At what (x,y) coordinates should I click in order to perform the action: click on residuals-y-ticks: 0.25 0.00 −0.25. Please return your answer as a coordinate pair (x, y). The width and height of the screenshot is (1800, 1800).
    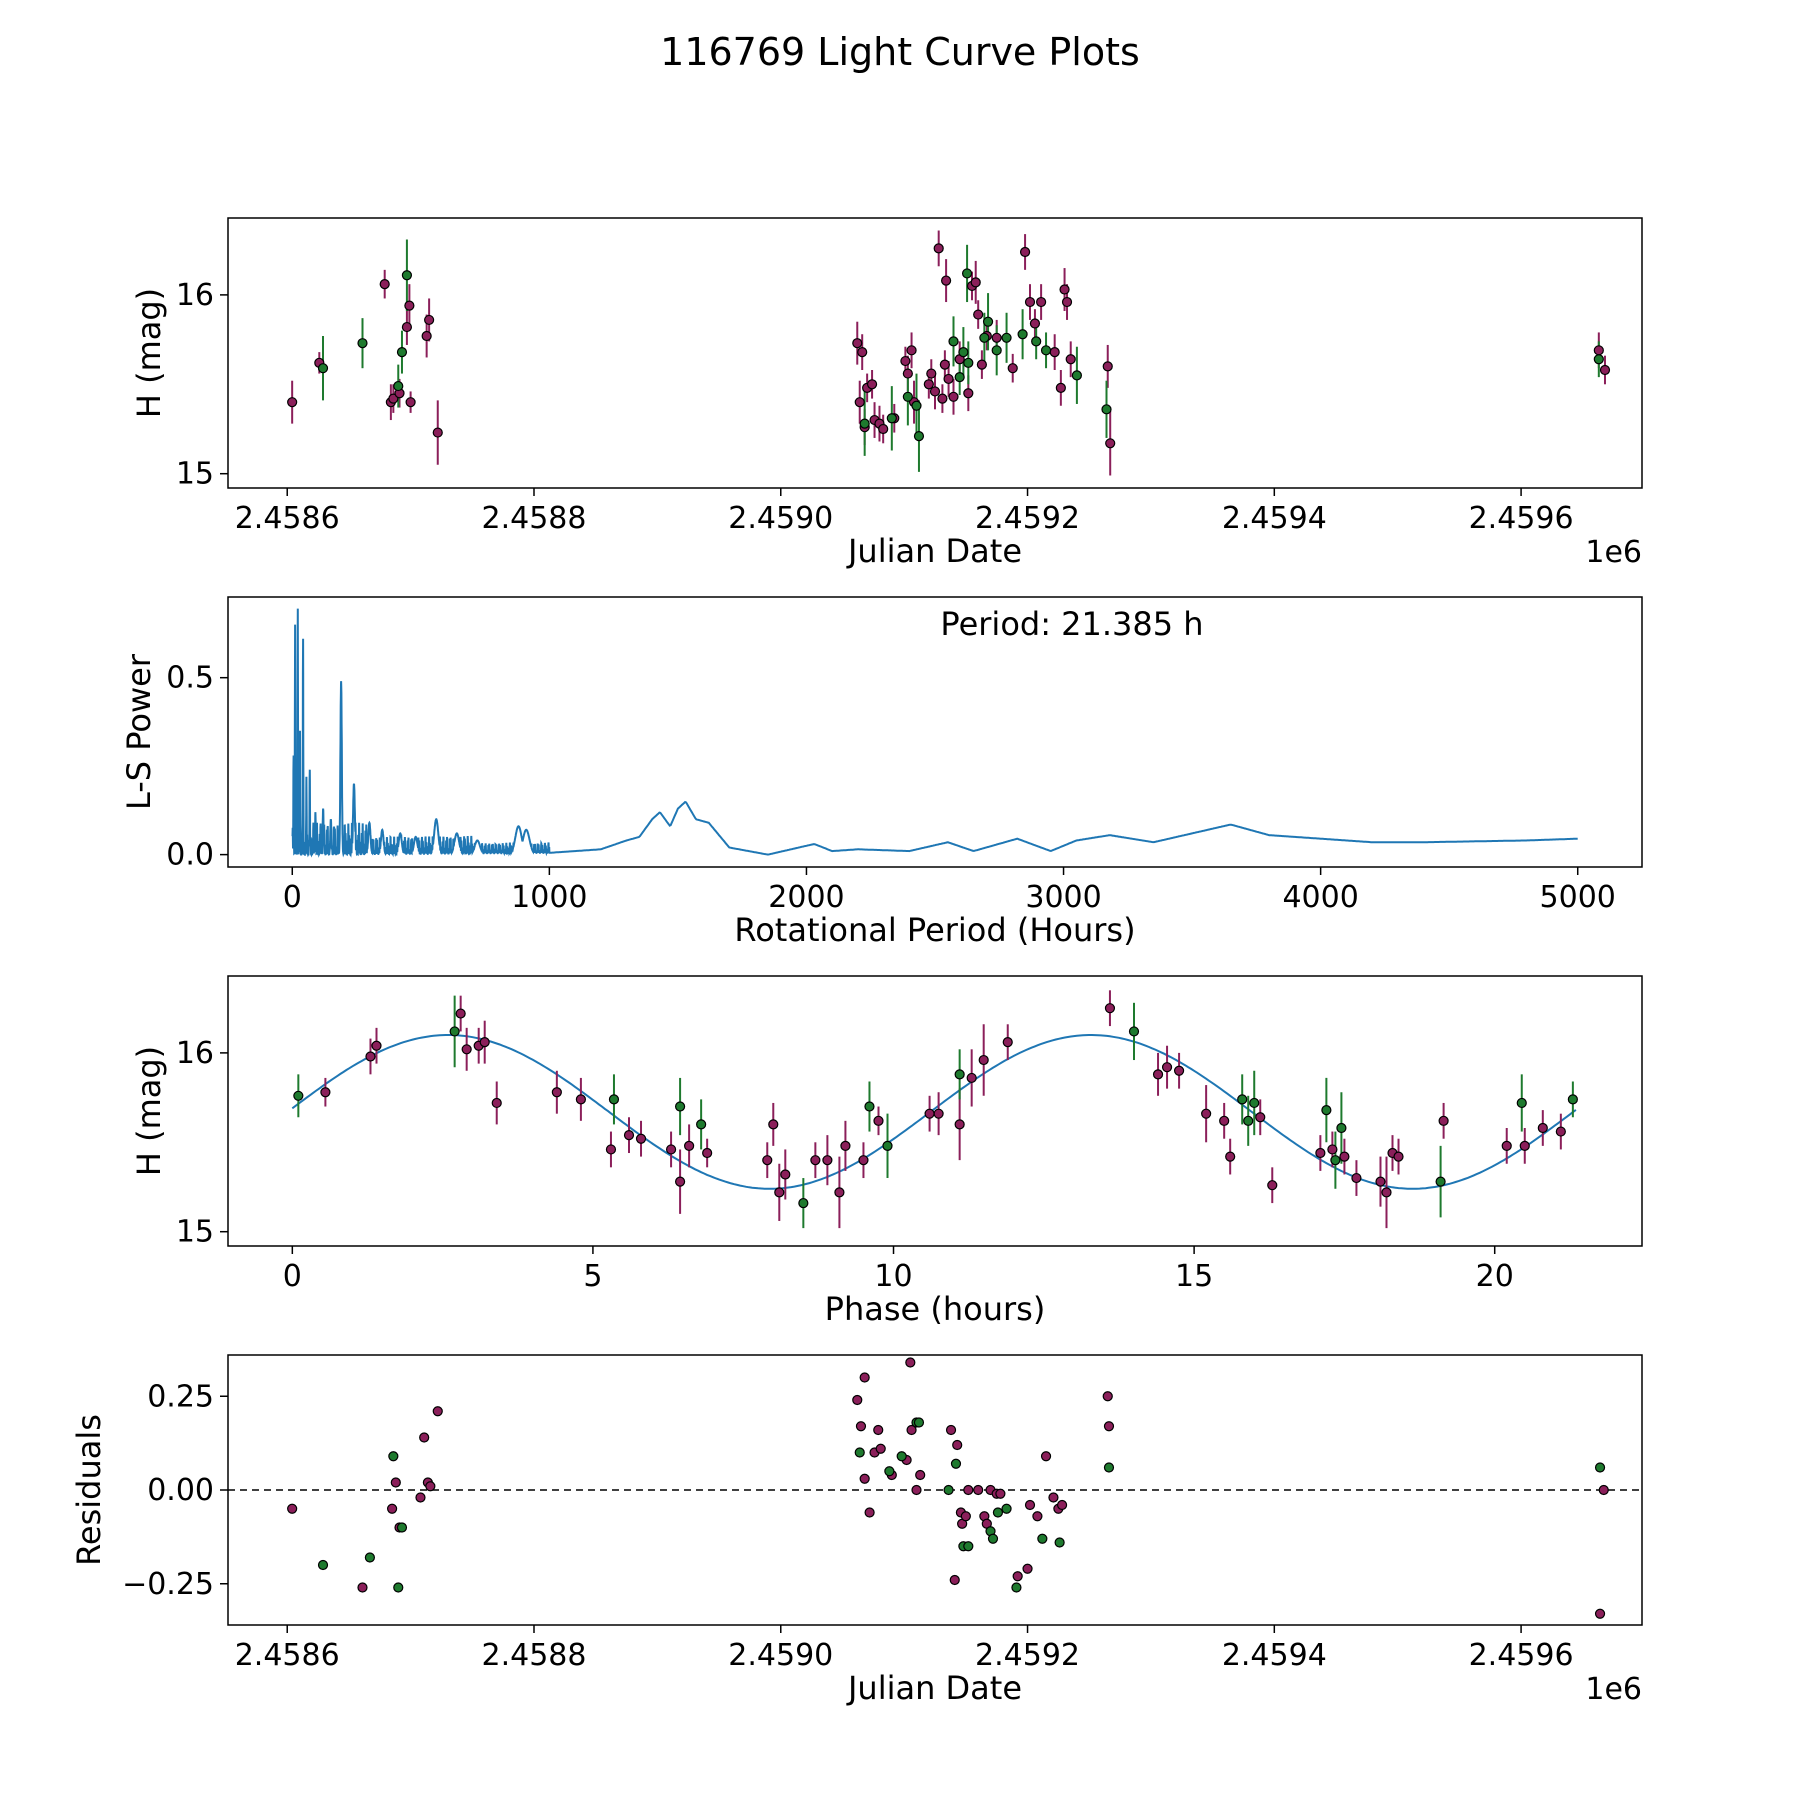
    Looking at the image, I should click on (175, 1490).